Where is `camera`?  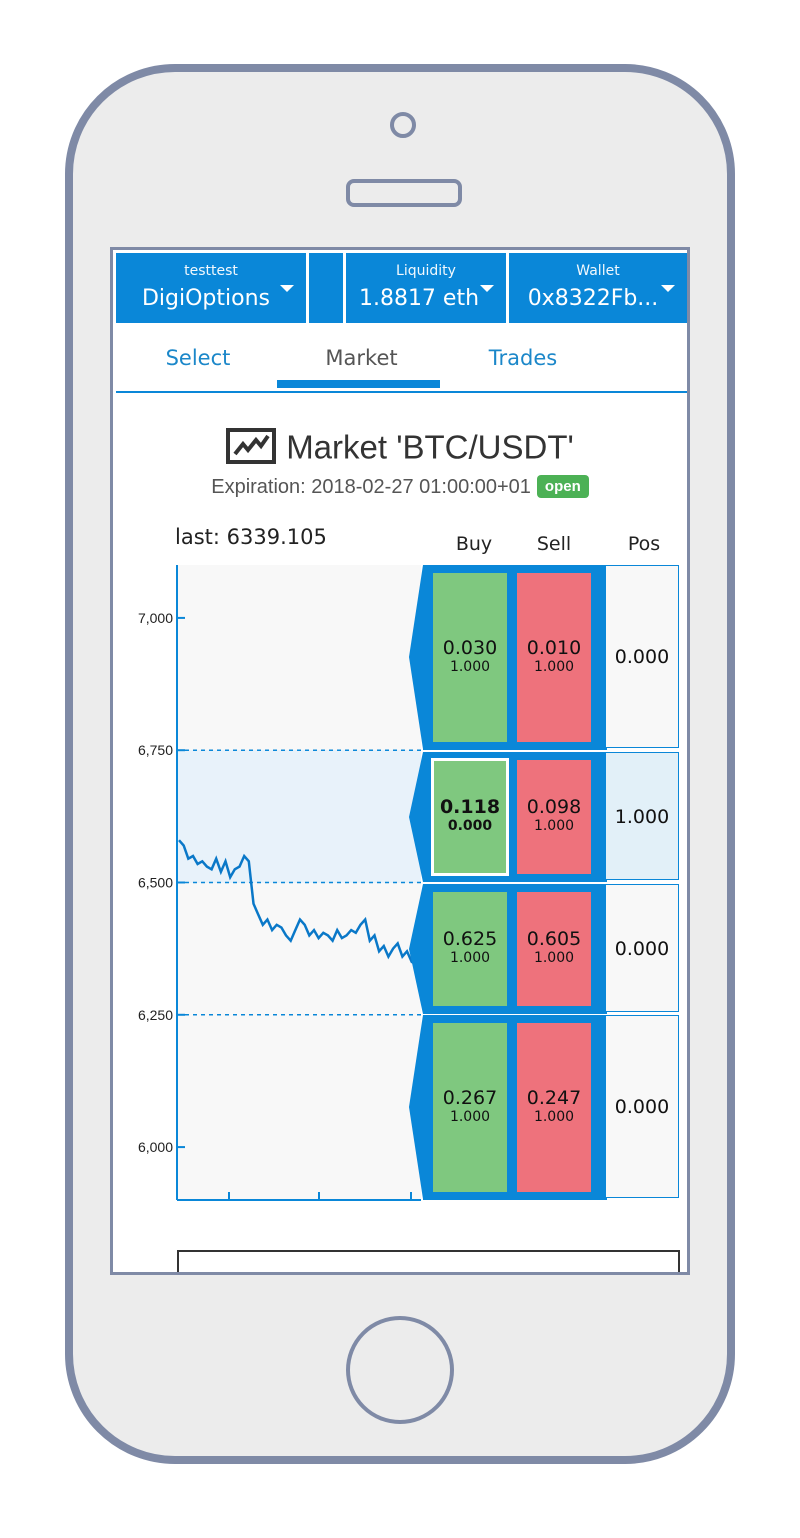
camera is located at coordinates (403, 125).